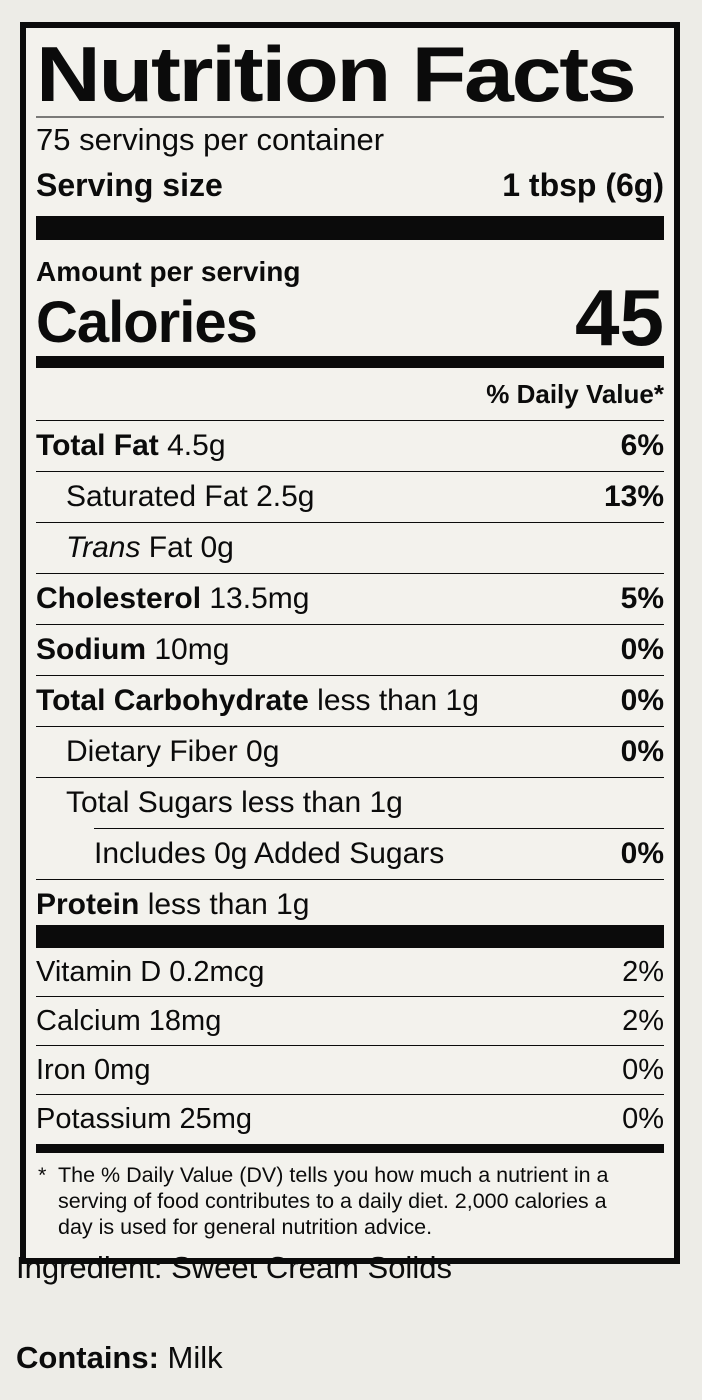  What do you see at coordinates (42, 1175) in the screenshot?
I see `footnote-asterisk: *` at bounding box center [42, 1175].